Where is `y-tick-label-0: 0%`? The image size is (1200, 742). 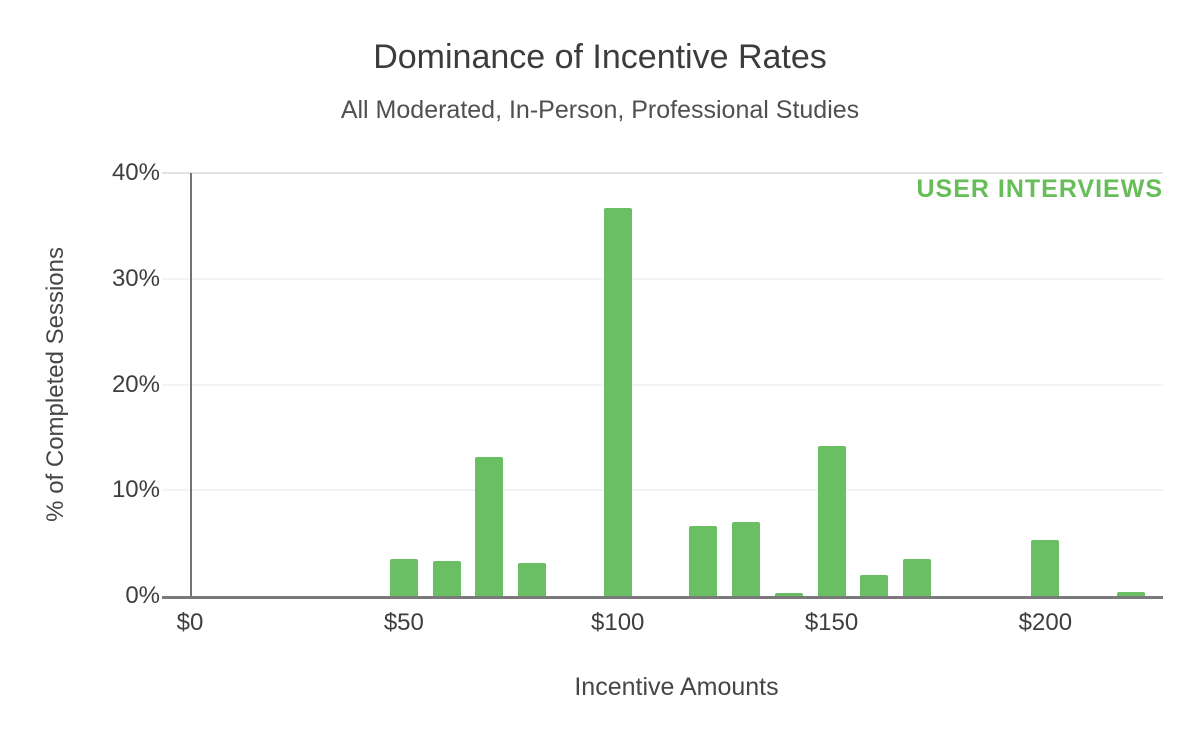
y-tick-label-0: 0% is located at coordinates (142, 595).